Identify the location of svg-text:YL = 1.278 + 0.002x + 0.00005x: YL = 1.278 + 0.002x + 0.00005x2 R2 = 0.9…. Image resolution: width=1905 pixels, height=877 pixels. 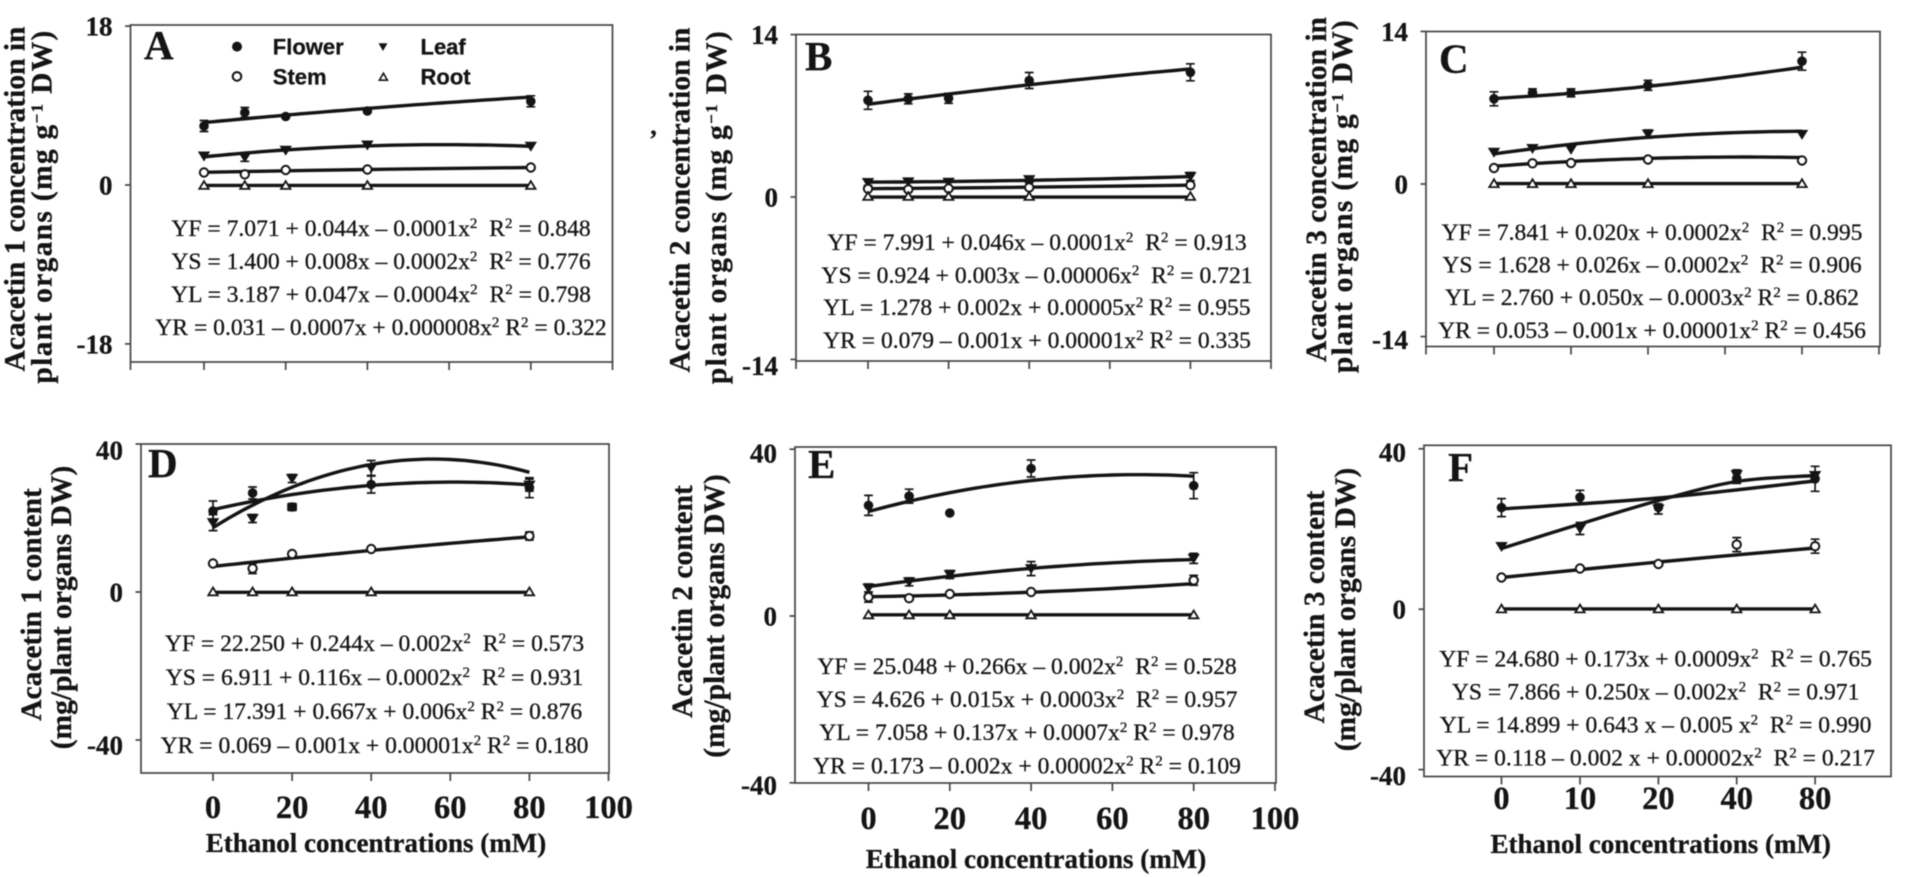
(1036, 308).